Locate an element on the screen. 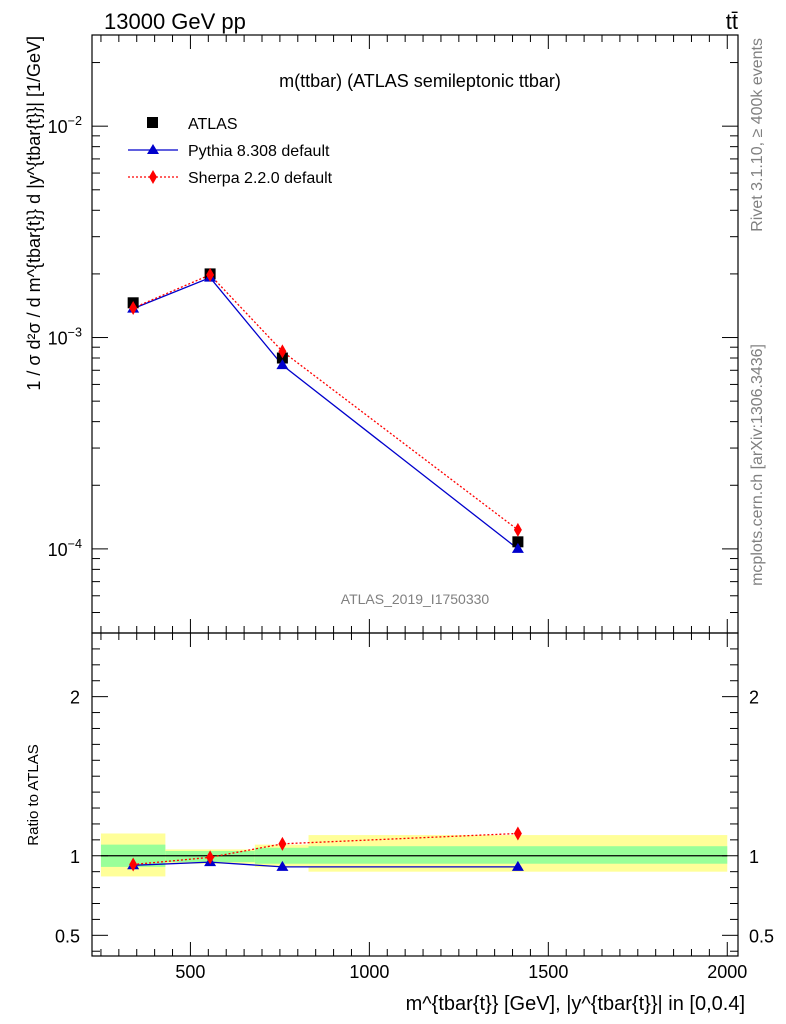 This screenshot has height=1024, width=786. legend-pythia-marker is located at coordinates (153, 149).